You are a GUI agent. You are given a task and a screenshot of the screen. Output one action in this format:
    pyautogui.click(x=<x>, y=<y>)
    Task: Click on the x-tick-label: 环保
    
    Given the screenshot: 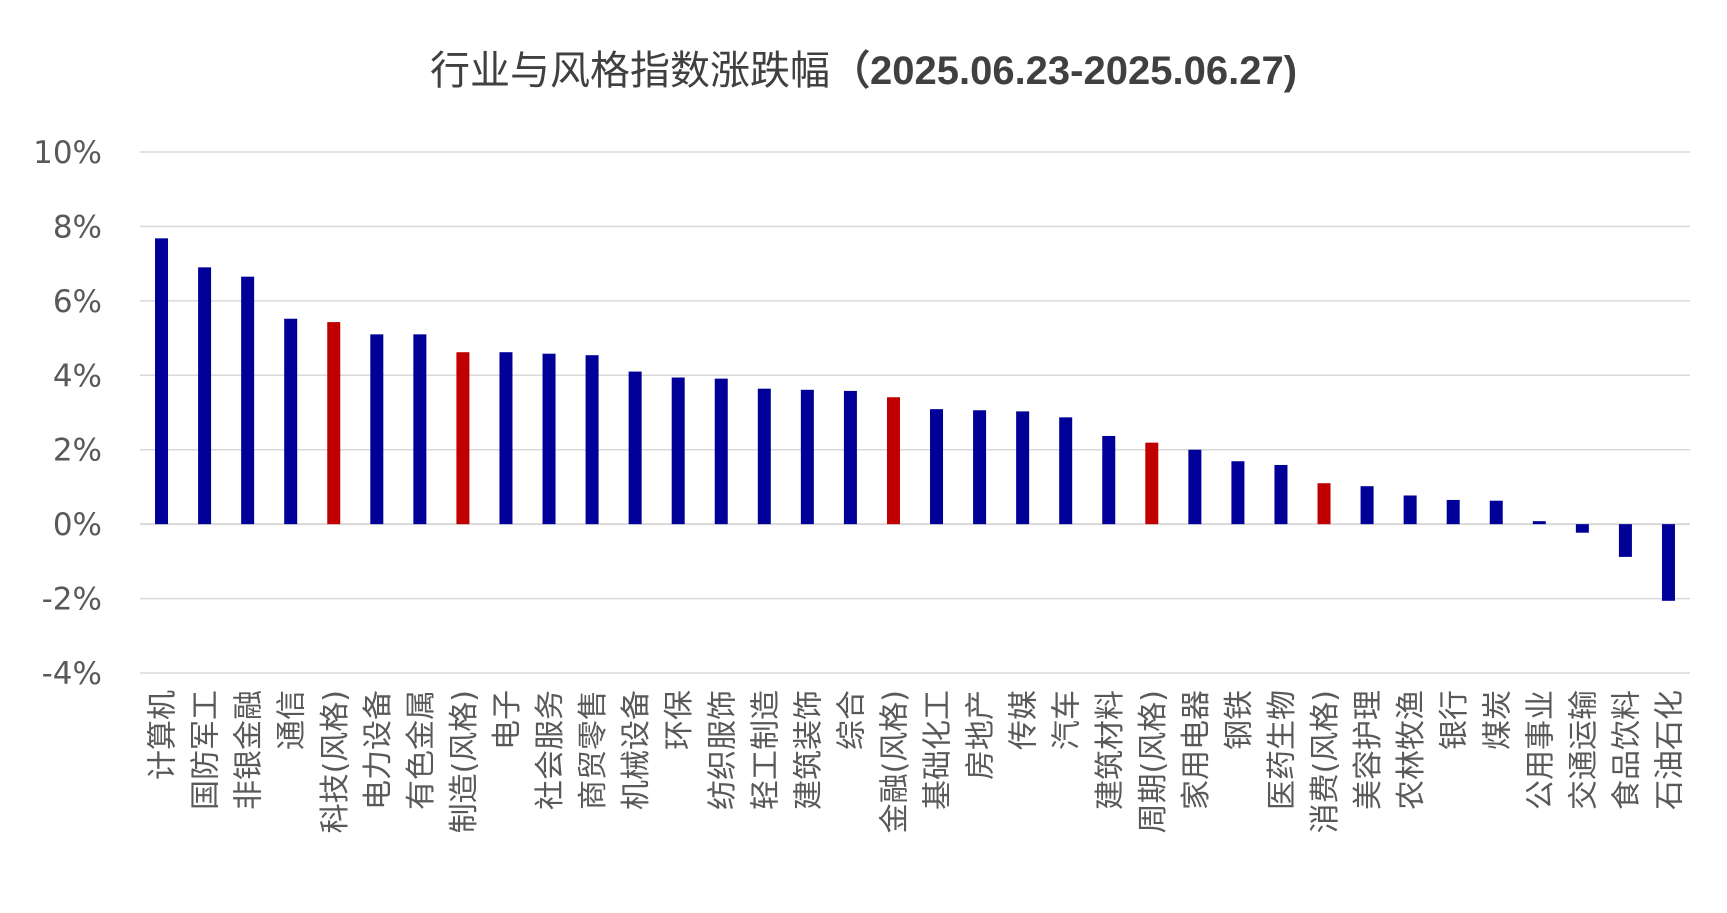 What is the action you would take?
    pyautogui.click(x=679, y=720)
    